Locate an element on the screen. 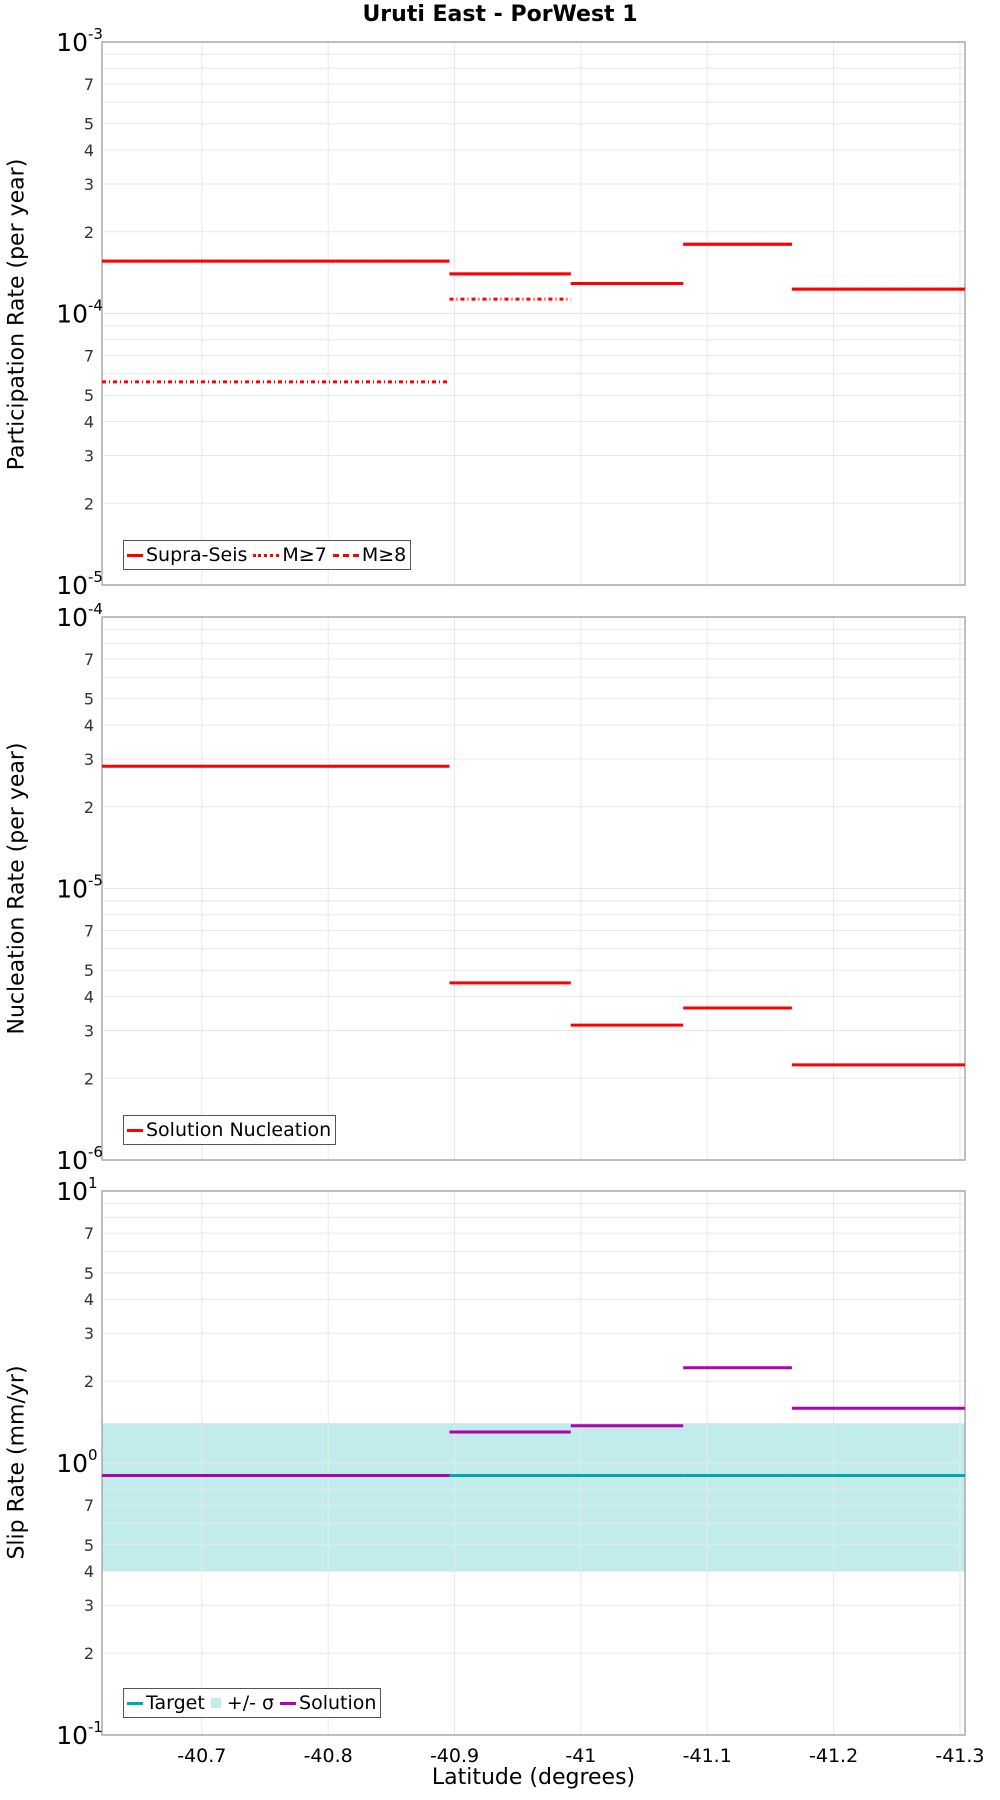 This screenshot has height=1800, width=1000. legend-nucleation: Solution Nucleation is located at coordinates (230, 1130).